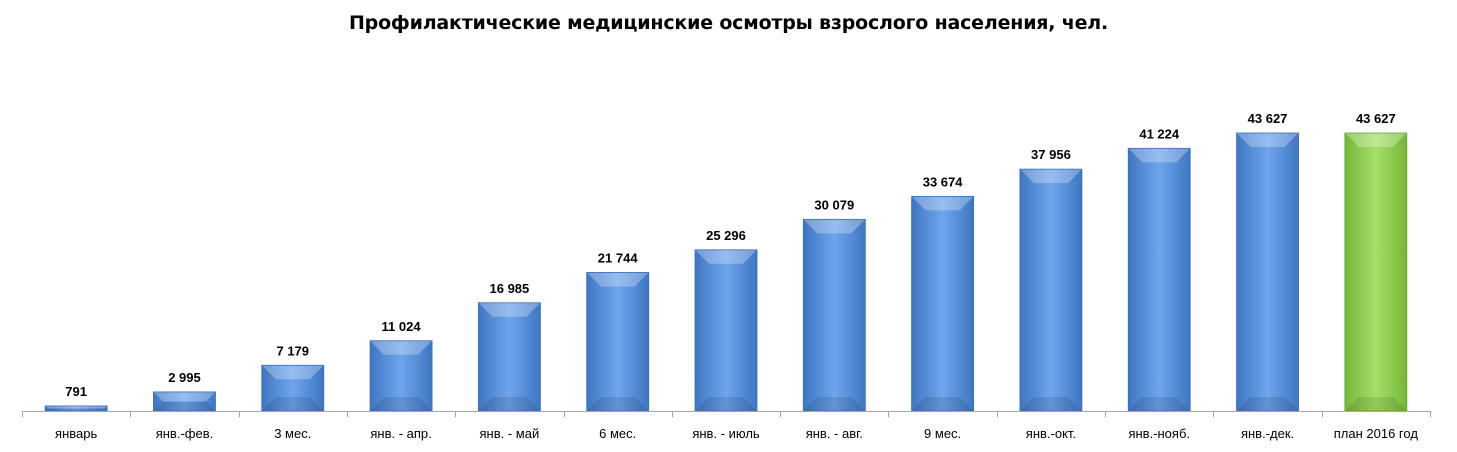 The height and width of the screenshot is (452, 1457). What do you see at coordinates (834, 204) in the screenshot?
I see `value-label-8: 30 079` at bounding box center [834, 204].